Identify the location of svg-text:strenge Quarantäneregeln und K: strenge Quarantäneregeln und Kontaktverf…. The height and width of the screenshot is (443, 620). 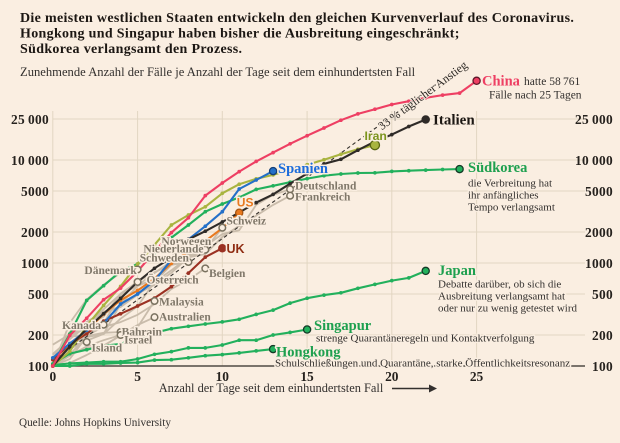
(425, 339).